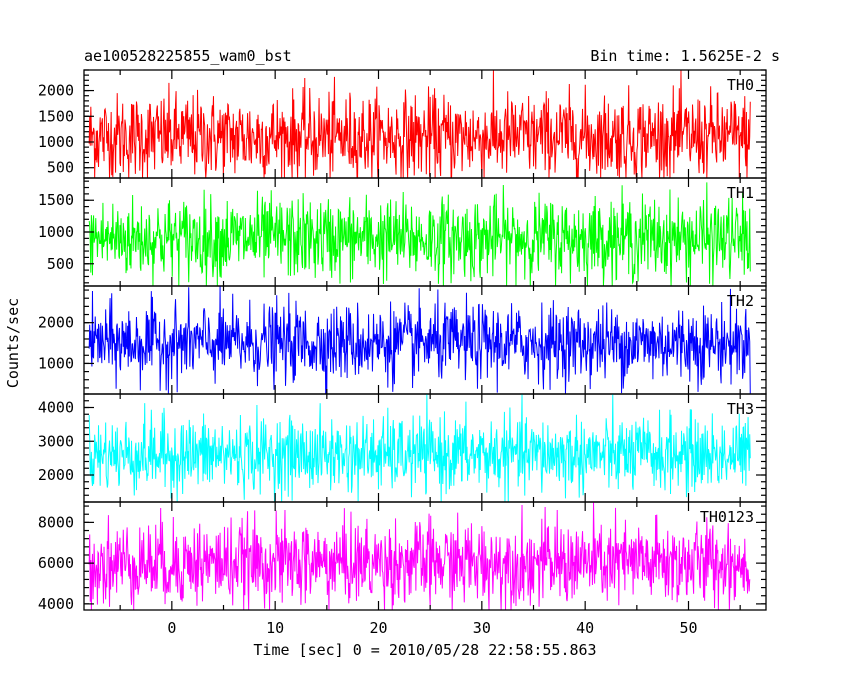  Describe the element at coordinates (740, 301) in the screenshot. I see `panel-label-th2: TH2` at that location.